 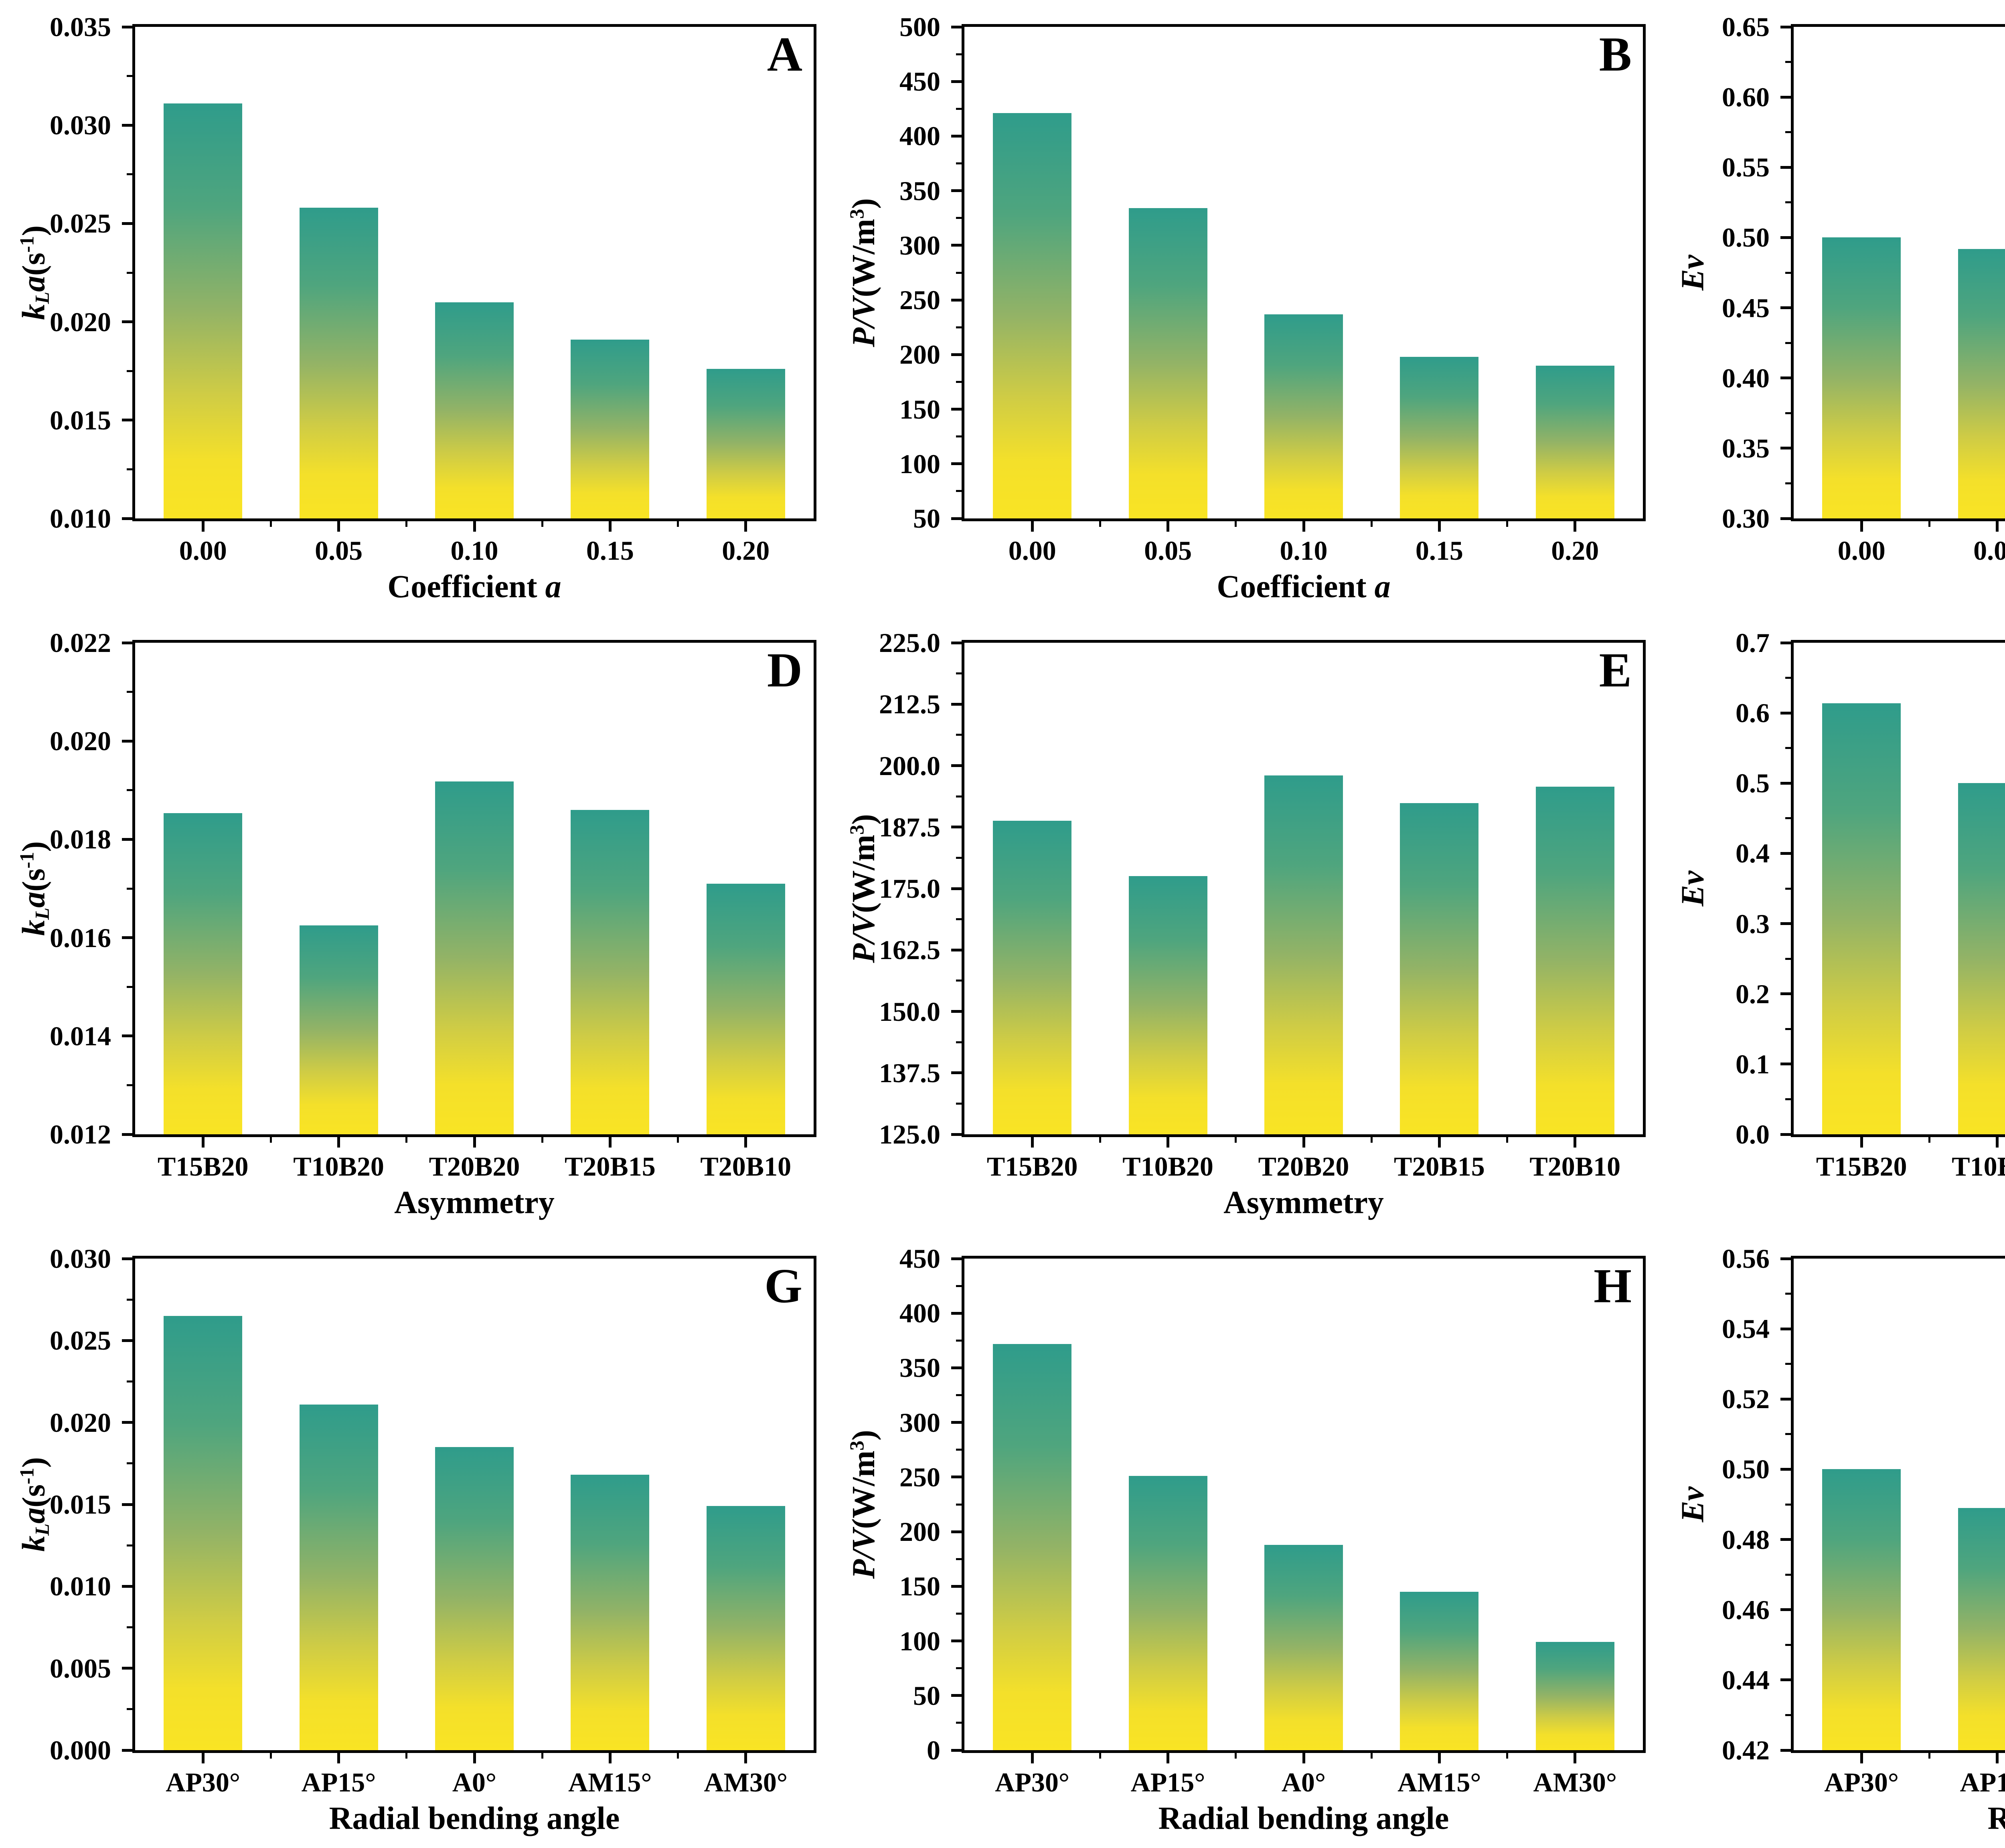 I want to click on y-axis-title-segment: 3, so click(x=857, y=1445).